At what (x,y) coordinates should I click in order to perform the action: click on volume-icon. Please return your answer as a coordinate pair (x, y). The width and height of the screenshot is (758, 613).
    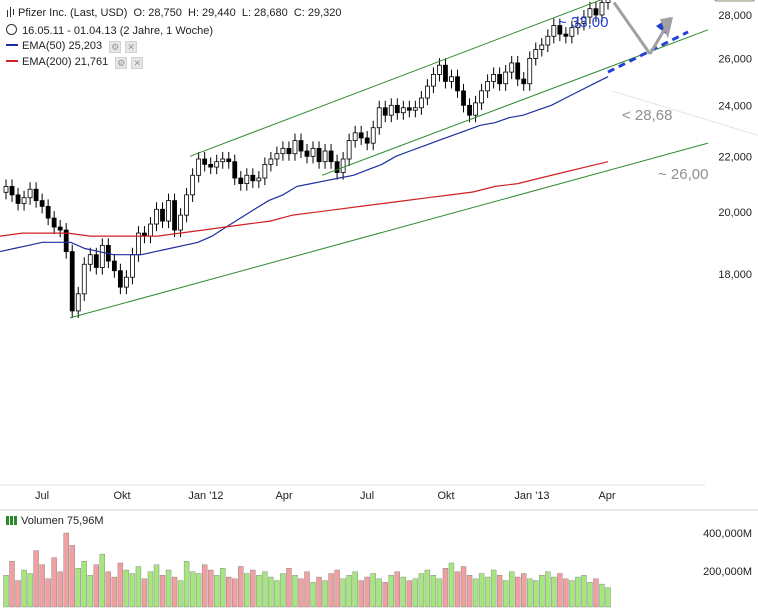
    Looking at the image, I should click on (12, 520).